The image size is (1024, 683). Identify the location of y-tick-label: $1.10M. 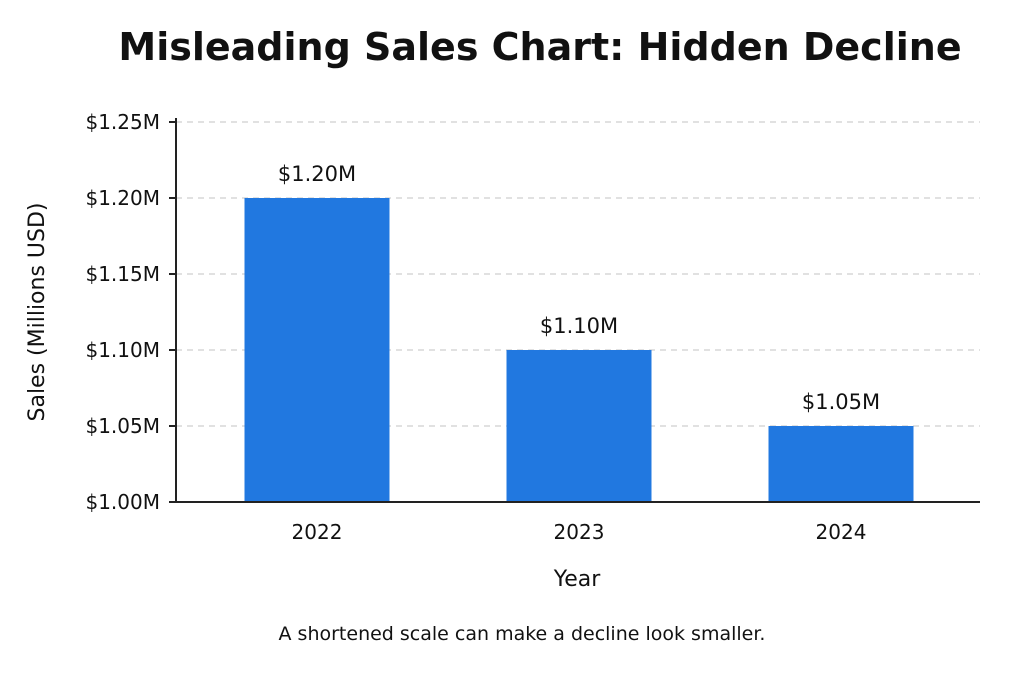
(122, 350).